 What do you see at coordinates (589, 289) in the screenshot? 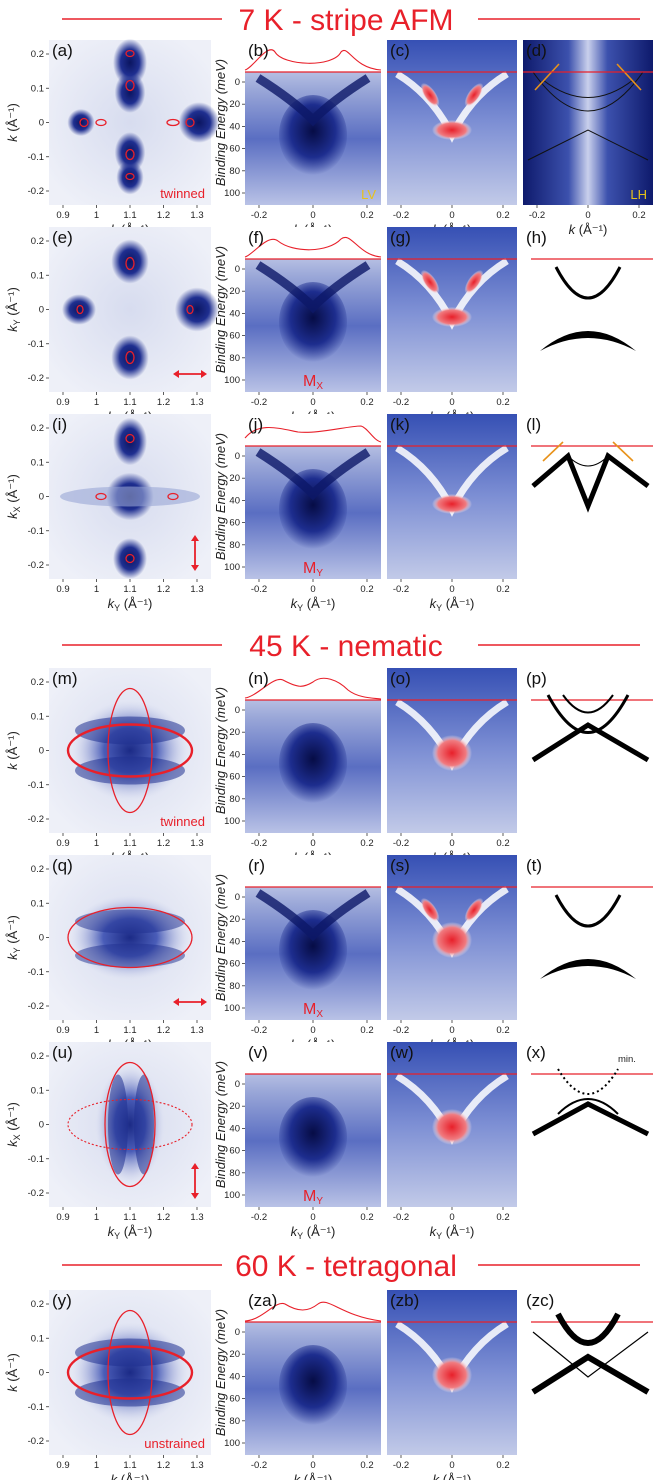
I see `schematic-panel: (h)` at bounding box center [589, 289].